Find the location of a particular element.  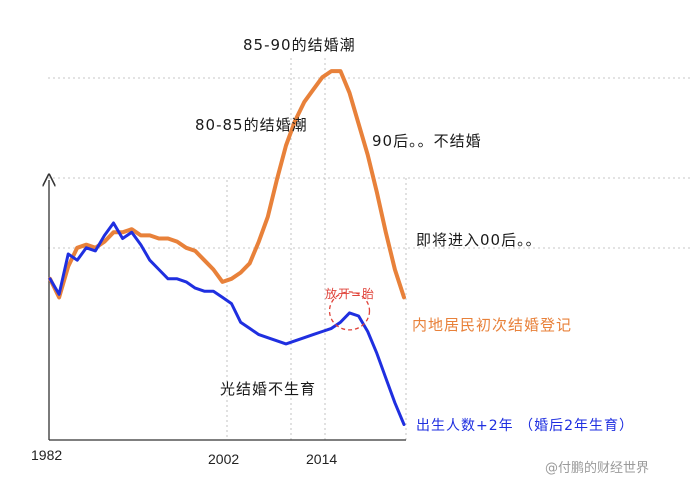

annotation-marry-no-birth: 光结婚不生育 is located at coordinates (268, 389).